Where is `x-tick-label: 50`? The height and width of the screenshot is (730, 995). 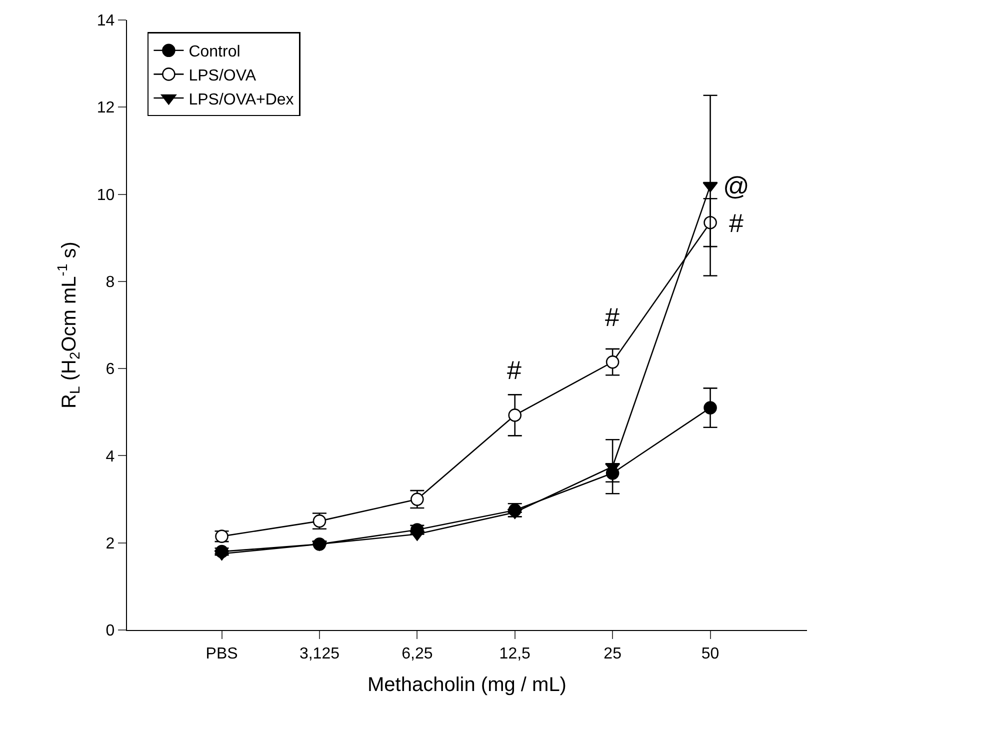
x-tick-label: 50 is located at coordinates (710, 653).